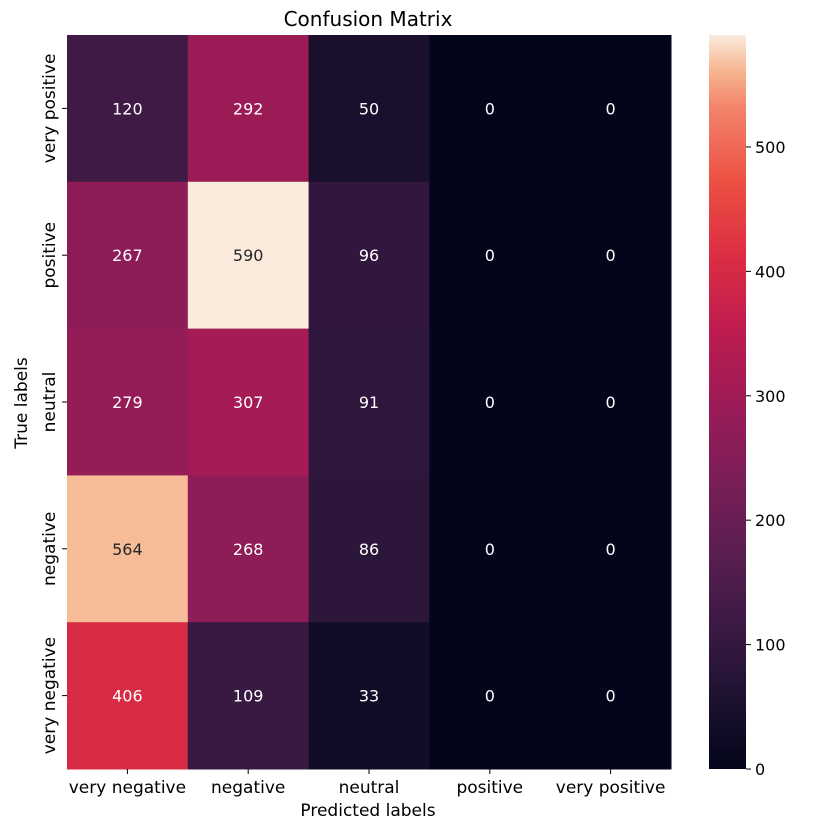  What do you see at coordinates (770, 396) in the screenshot?
I see `colorbar-tick-label: 300` at bounding box center [770, 396].